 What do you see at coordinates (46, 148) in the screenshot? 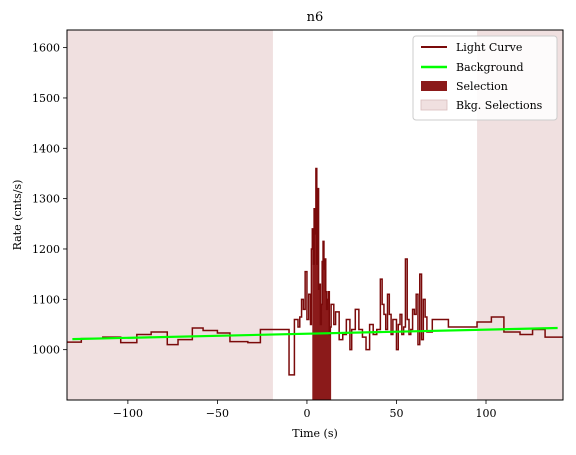
I see `y-tick-label: 1400` at bounding box center [46, 148].